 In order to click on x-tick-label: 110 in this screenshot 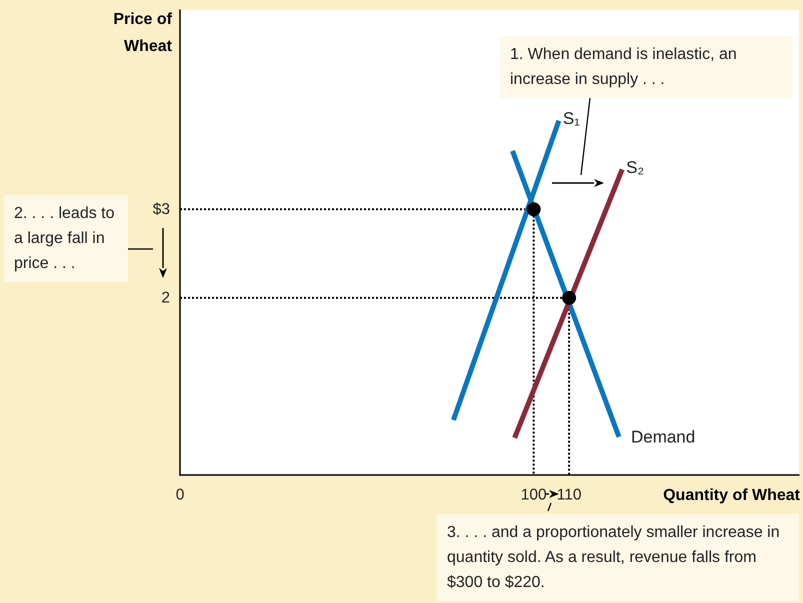, I will do `click(569, 495)`.